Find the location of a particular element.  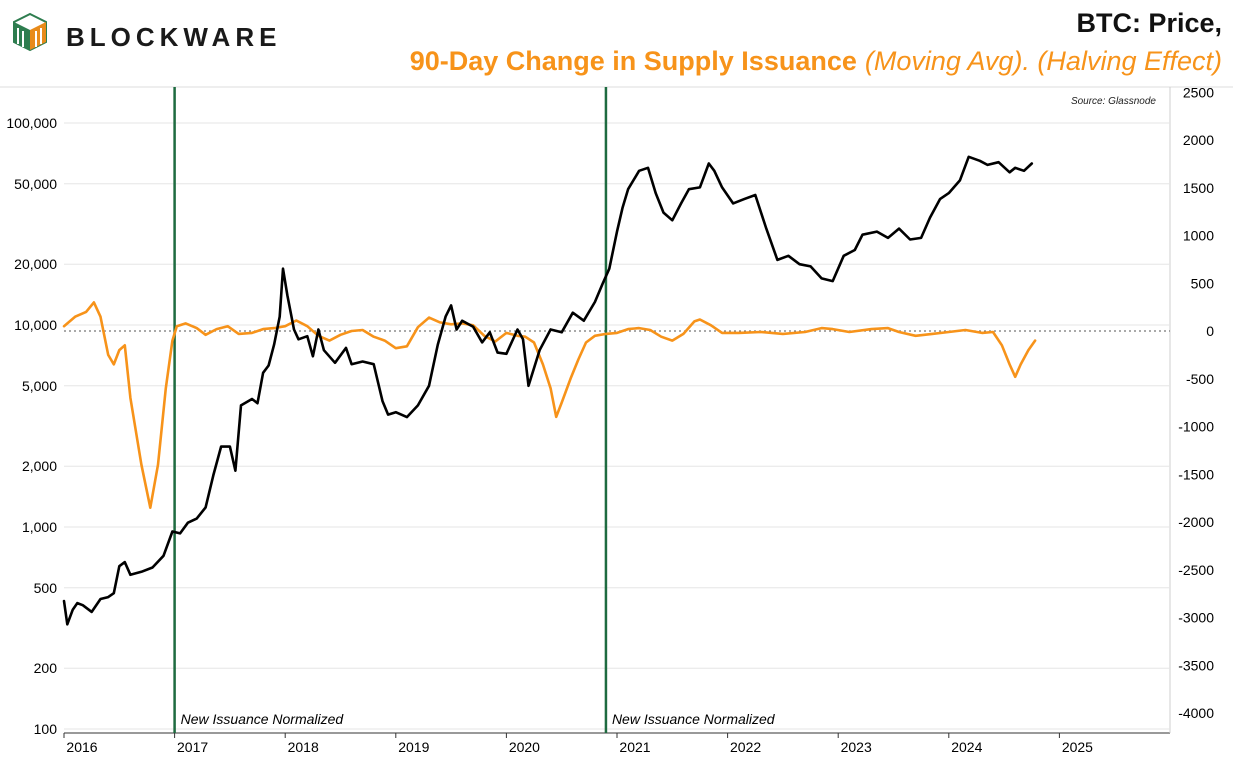

left-tick-label: 100,000 is located at coordinates (31, 123).